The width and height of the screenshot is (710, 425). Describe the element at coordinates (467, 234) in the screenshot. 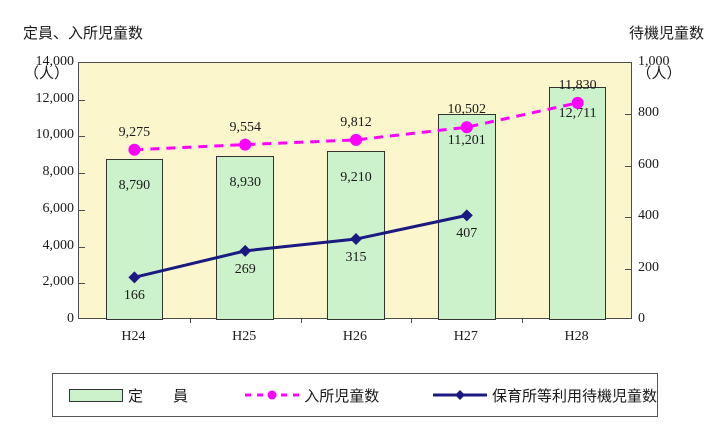

I see `waiting-children-value-label: 407` at that location.